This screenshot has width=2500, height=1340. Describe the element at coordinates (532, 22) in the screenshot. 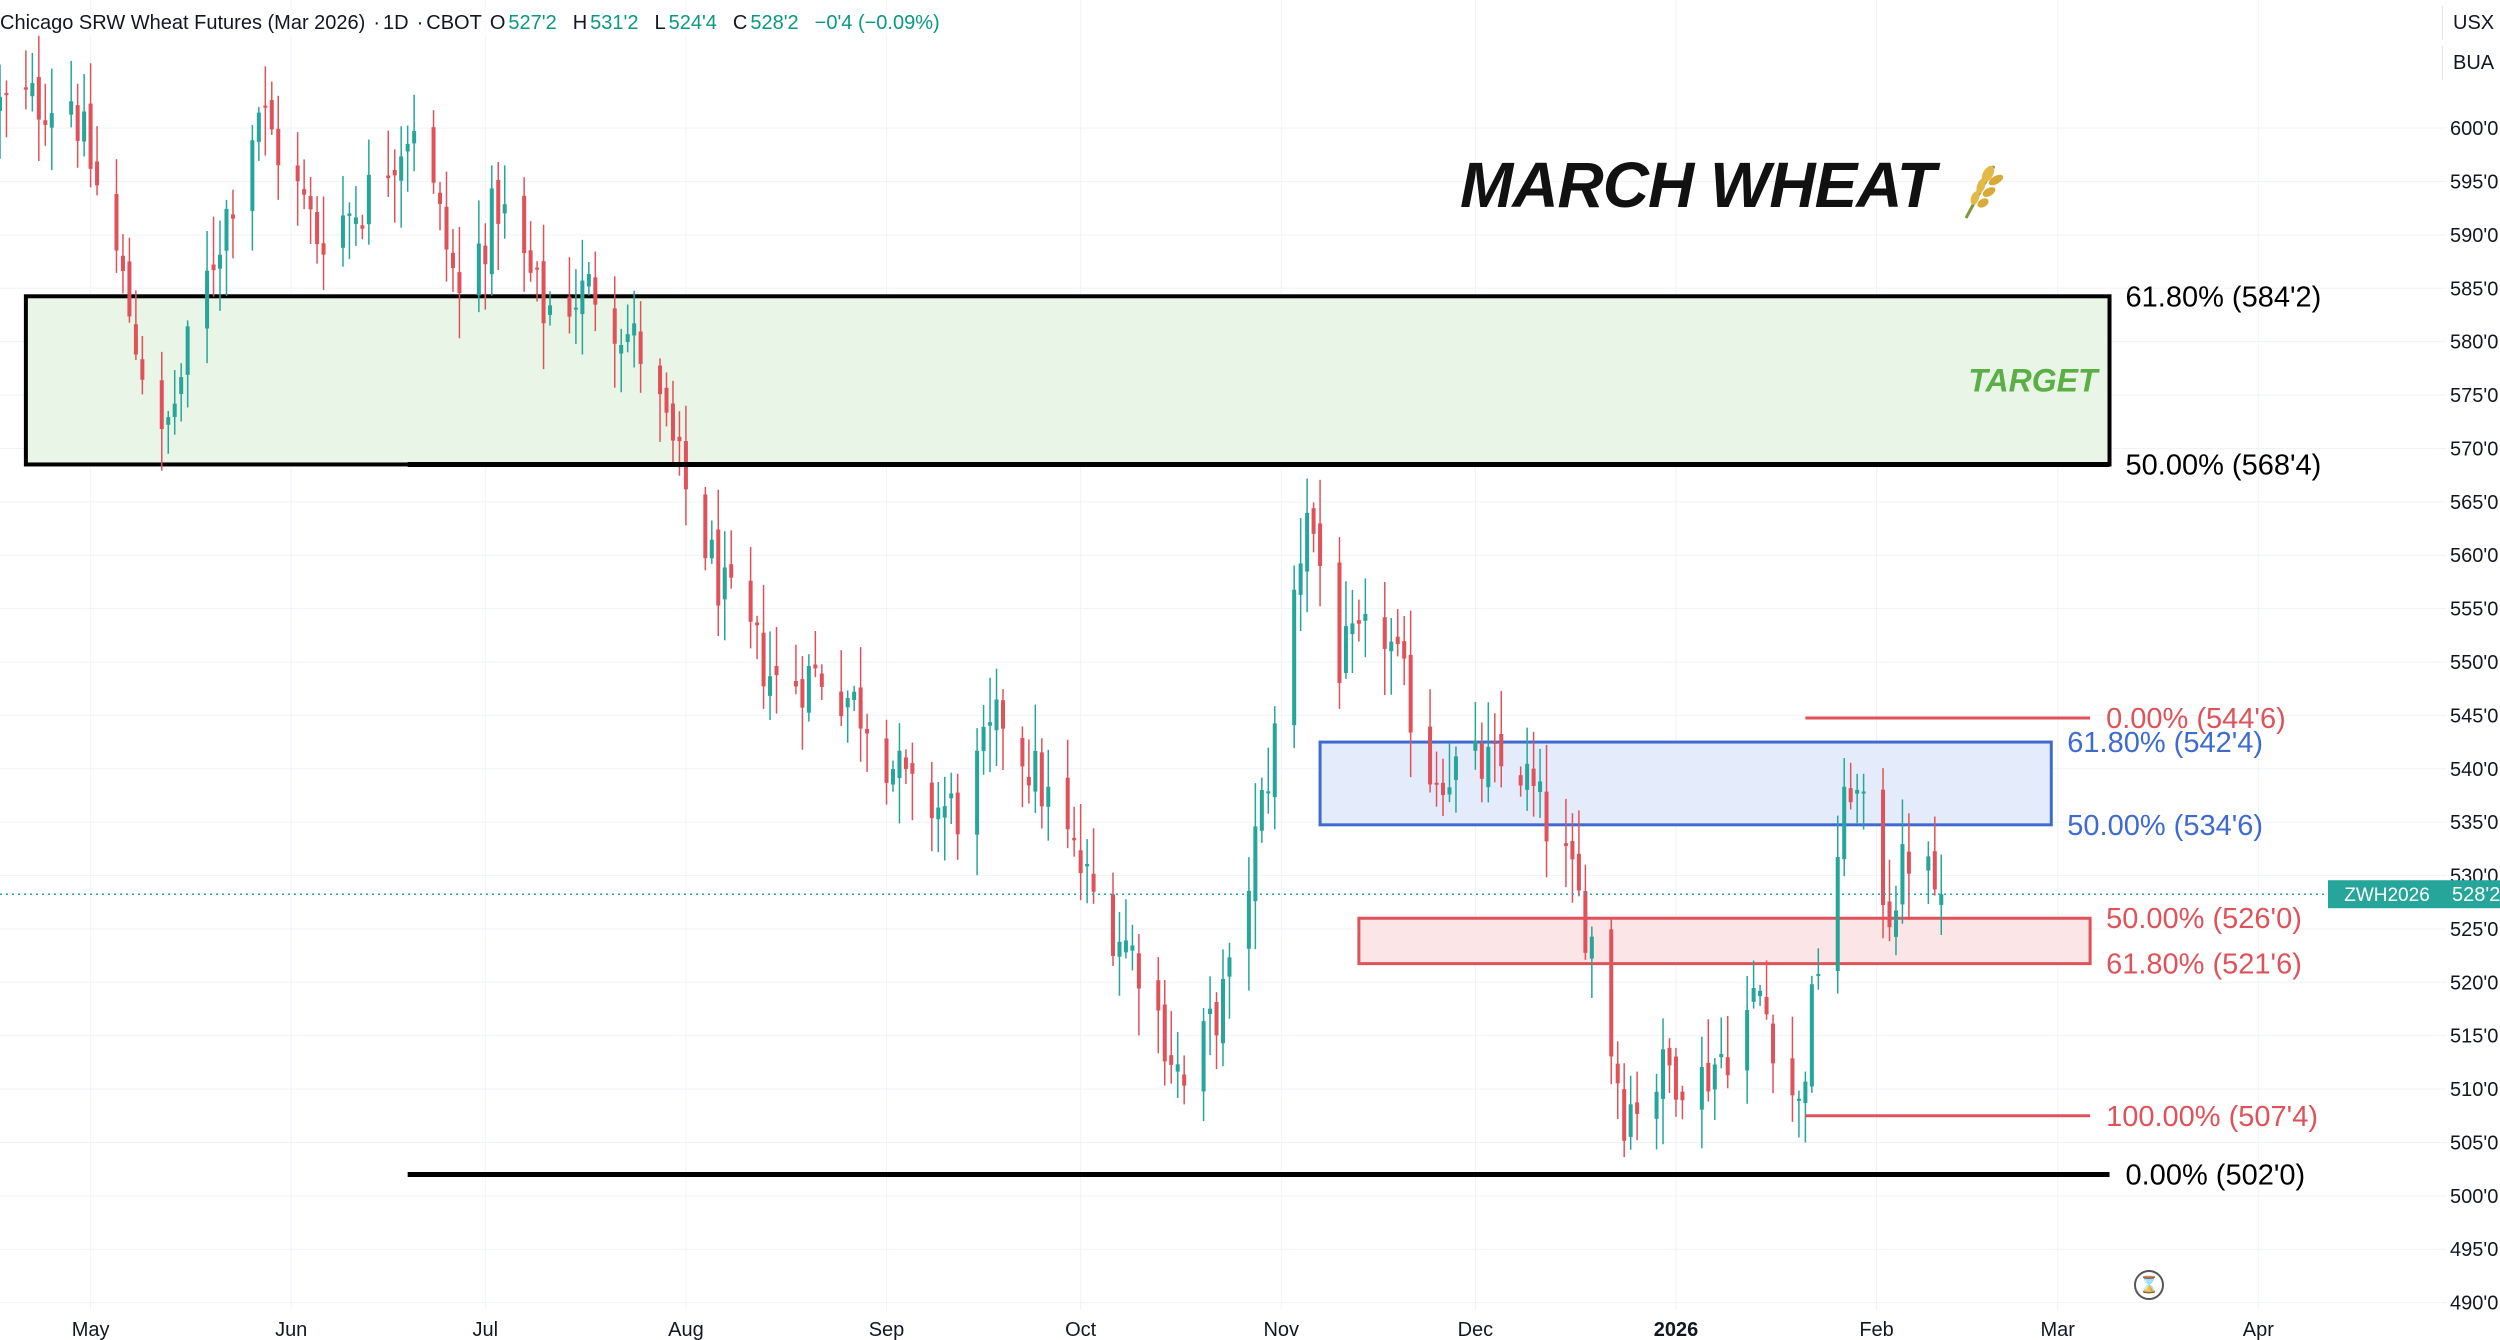

I see `open-value: 527'2` at that location.